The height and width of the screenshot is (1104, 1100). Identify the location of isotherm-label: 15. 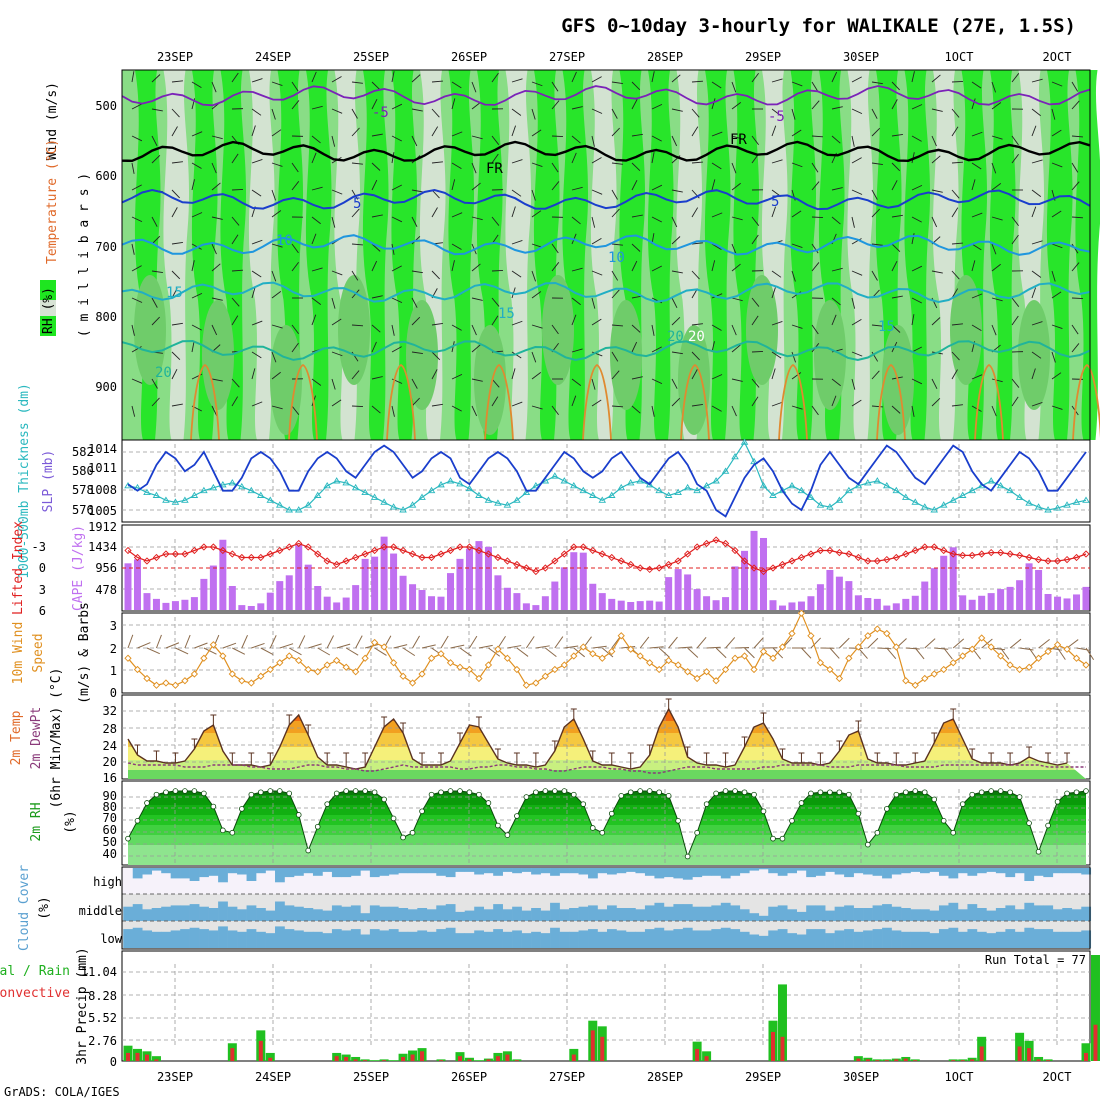
(886, 327).